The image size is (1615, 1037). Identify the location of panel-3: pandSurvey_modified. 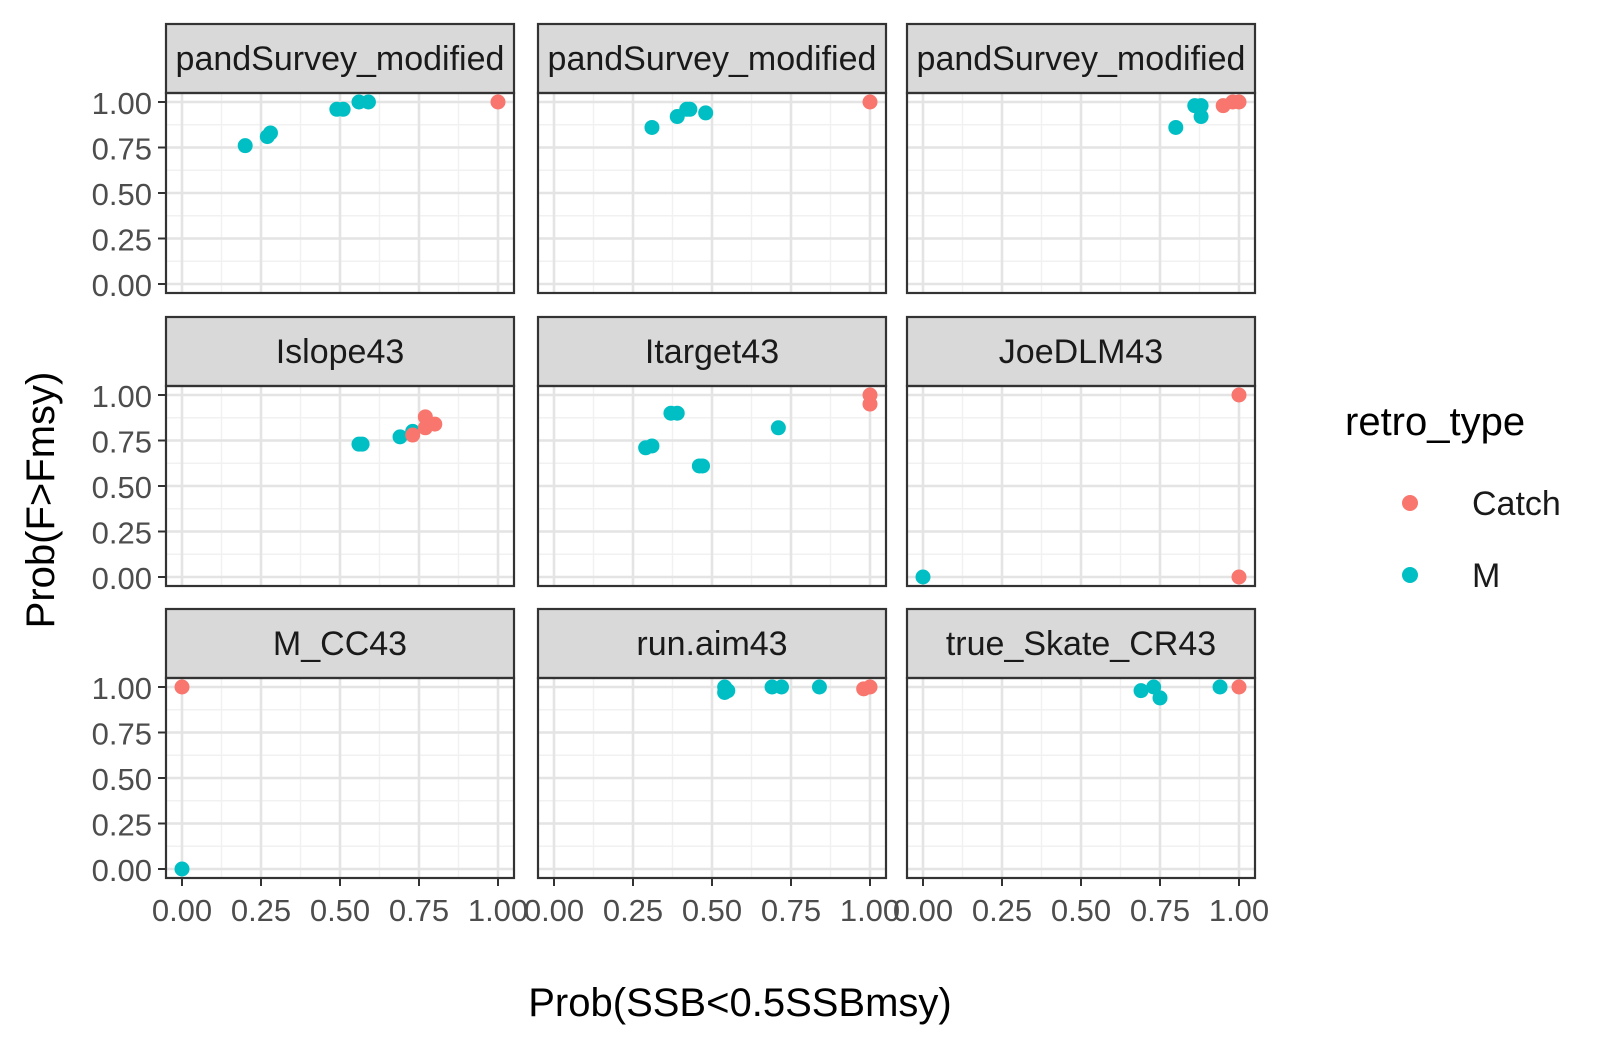
(1081, 158).